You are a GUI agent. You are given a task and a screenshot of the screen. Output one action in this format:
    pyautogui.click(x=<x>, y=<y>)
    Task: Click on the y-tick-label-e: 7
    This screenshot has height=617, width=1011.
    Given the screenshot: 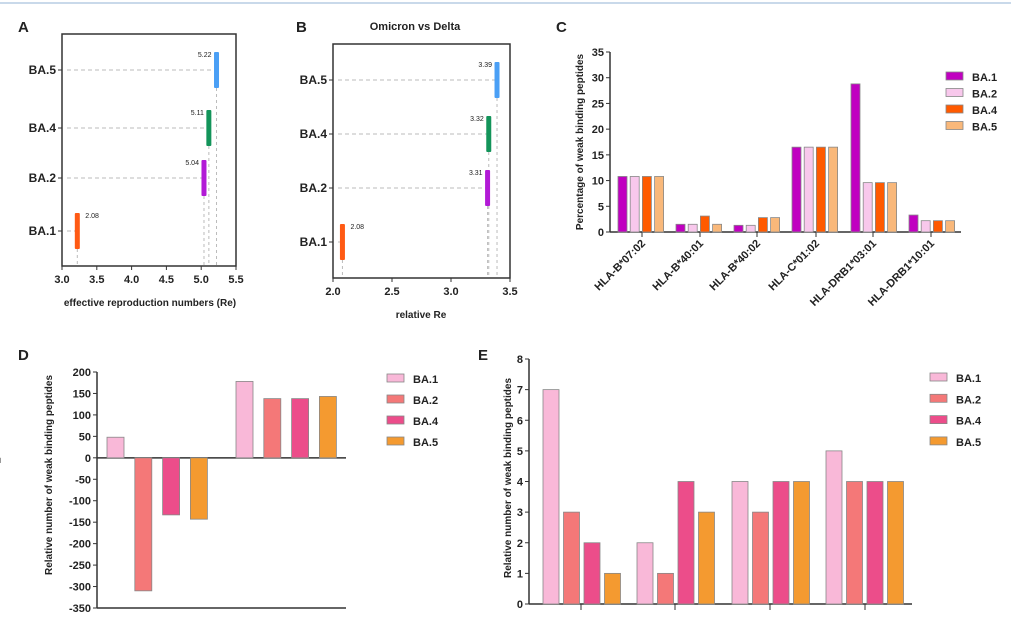 What is the action you would take?
    pyautogui.click(x=520, y=391)
    